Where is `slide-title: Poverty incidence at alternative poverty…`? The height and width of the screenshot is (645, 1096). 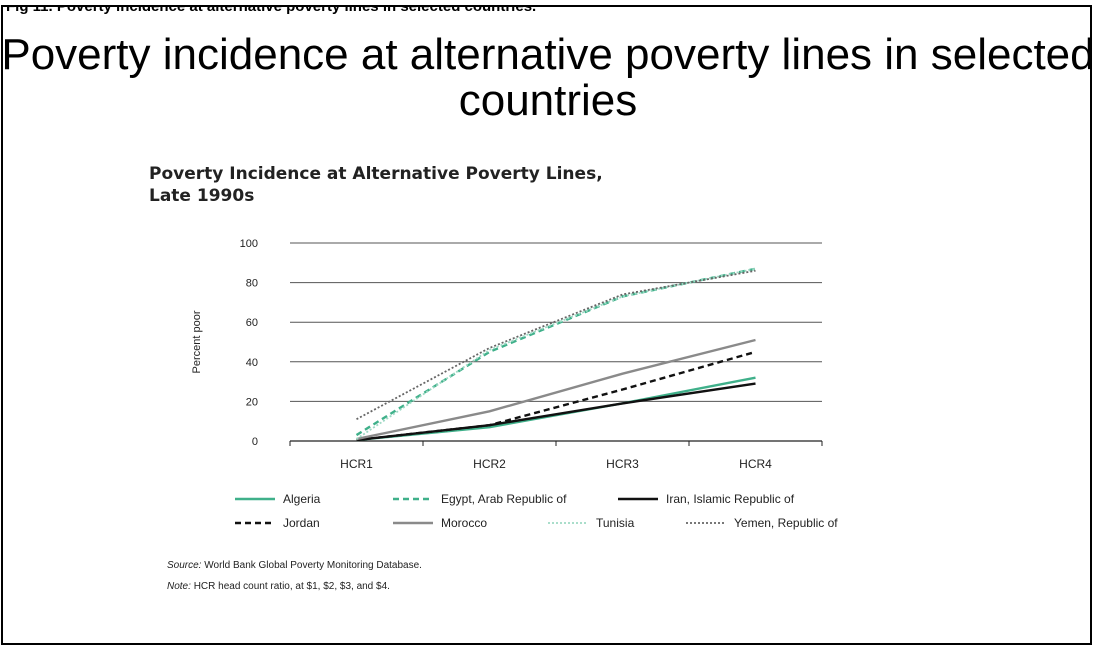
slide-title: Poverty incidence at alternative poverty… is located at coordinates (548, 77).